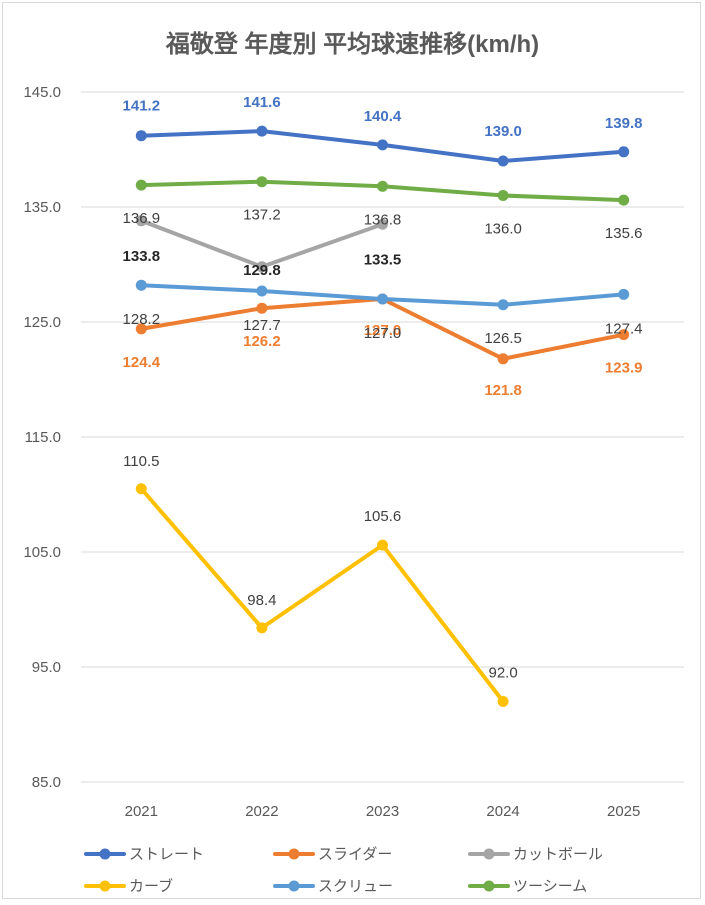  I want to click on data-label: 98.4, so click(261, 600).